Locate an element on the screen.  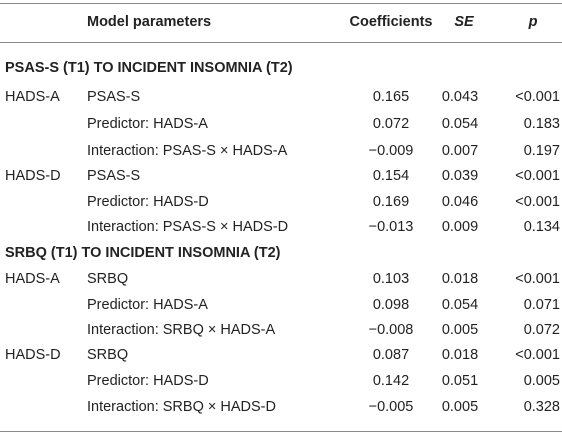
row-coef: 0.103 is located at coordinates (391, 279).